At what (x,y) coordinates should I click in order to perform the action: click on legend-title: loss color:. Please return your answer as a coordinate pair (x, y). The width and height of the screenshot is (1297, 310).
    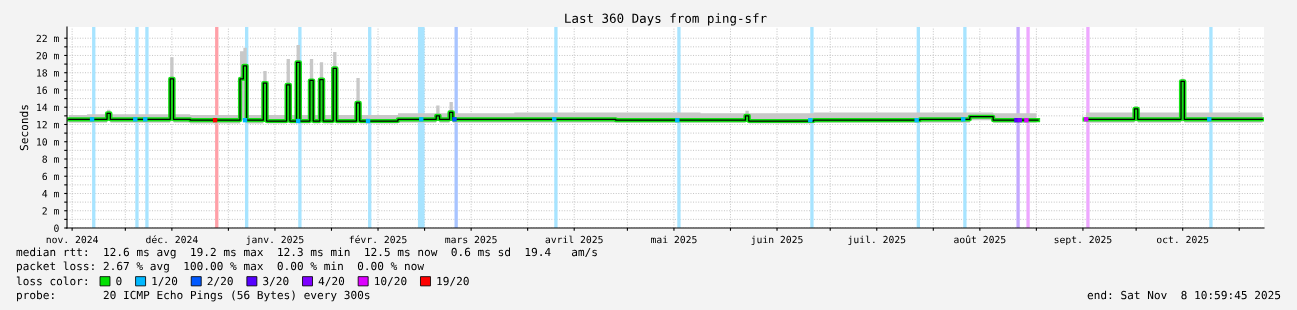
    Looking at the image, I should click on (51, 281).